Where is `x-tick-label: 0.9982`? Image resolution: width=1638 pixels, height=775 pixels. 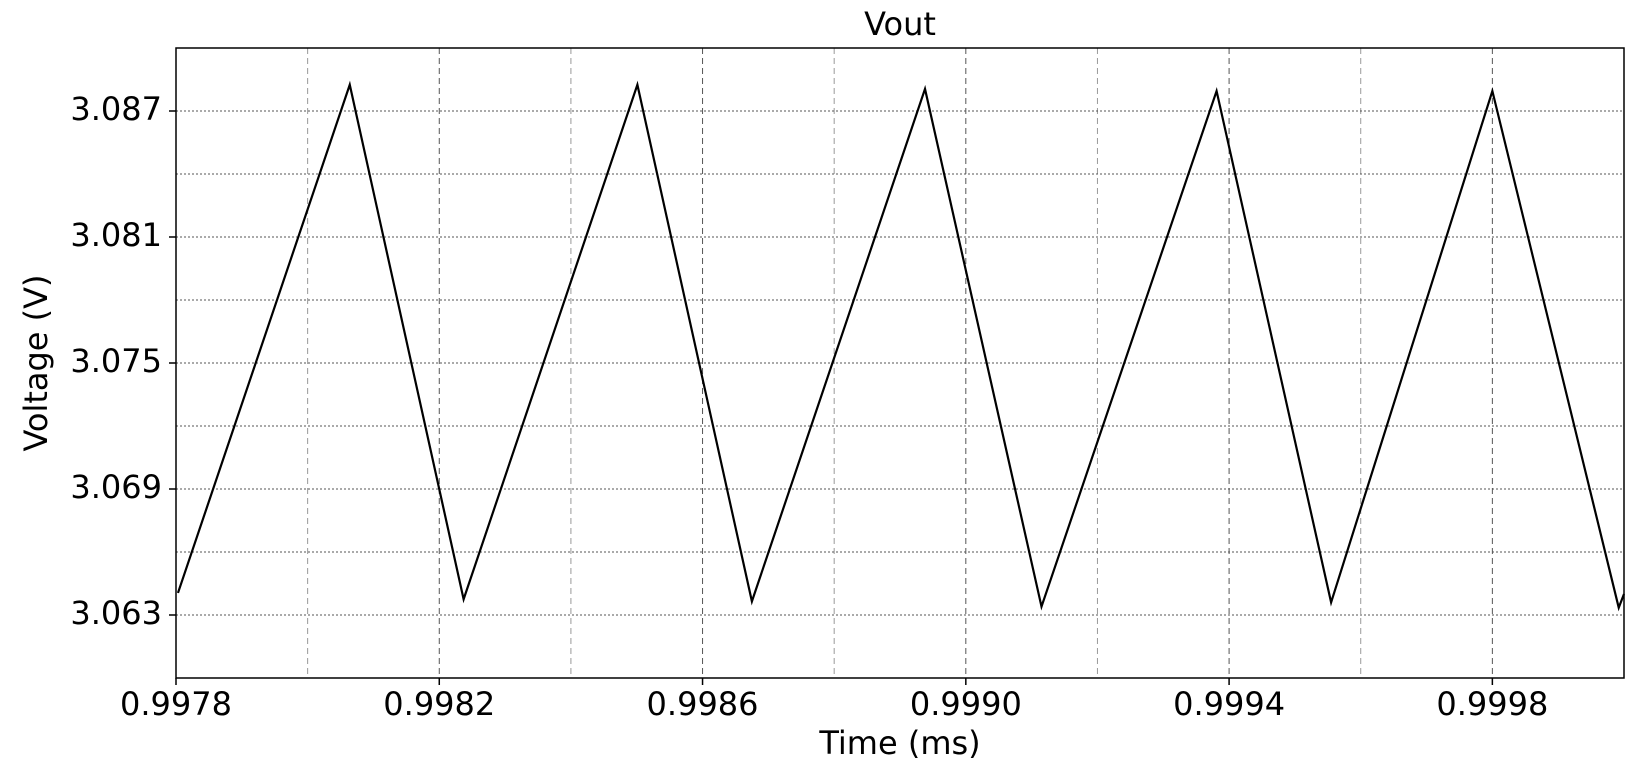
x-tick-label: 0.9982 is located at coordinates (439, 704).